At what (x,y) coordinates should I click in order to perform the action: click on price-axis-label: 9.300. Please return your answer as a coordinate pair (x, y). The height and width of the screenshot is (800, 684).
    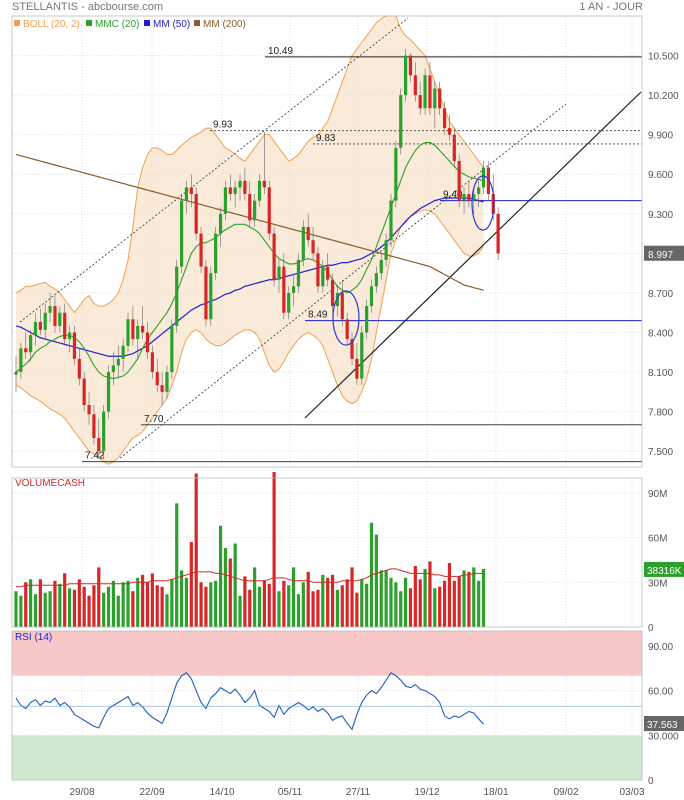
    Looking at the image, I should click on (660, 215).